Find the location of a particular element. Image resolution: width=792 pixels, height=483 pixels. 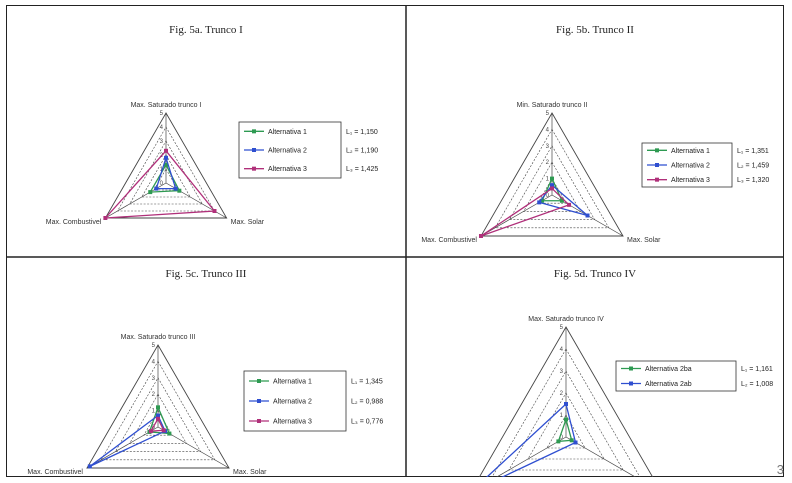

series-stat: L₁ = 1,161 is located at coordinates (757, 369).